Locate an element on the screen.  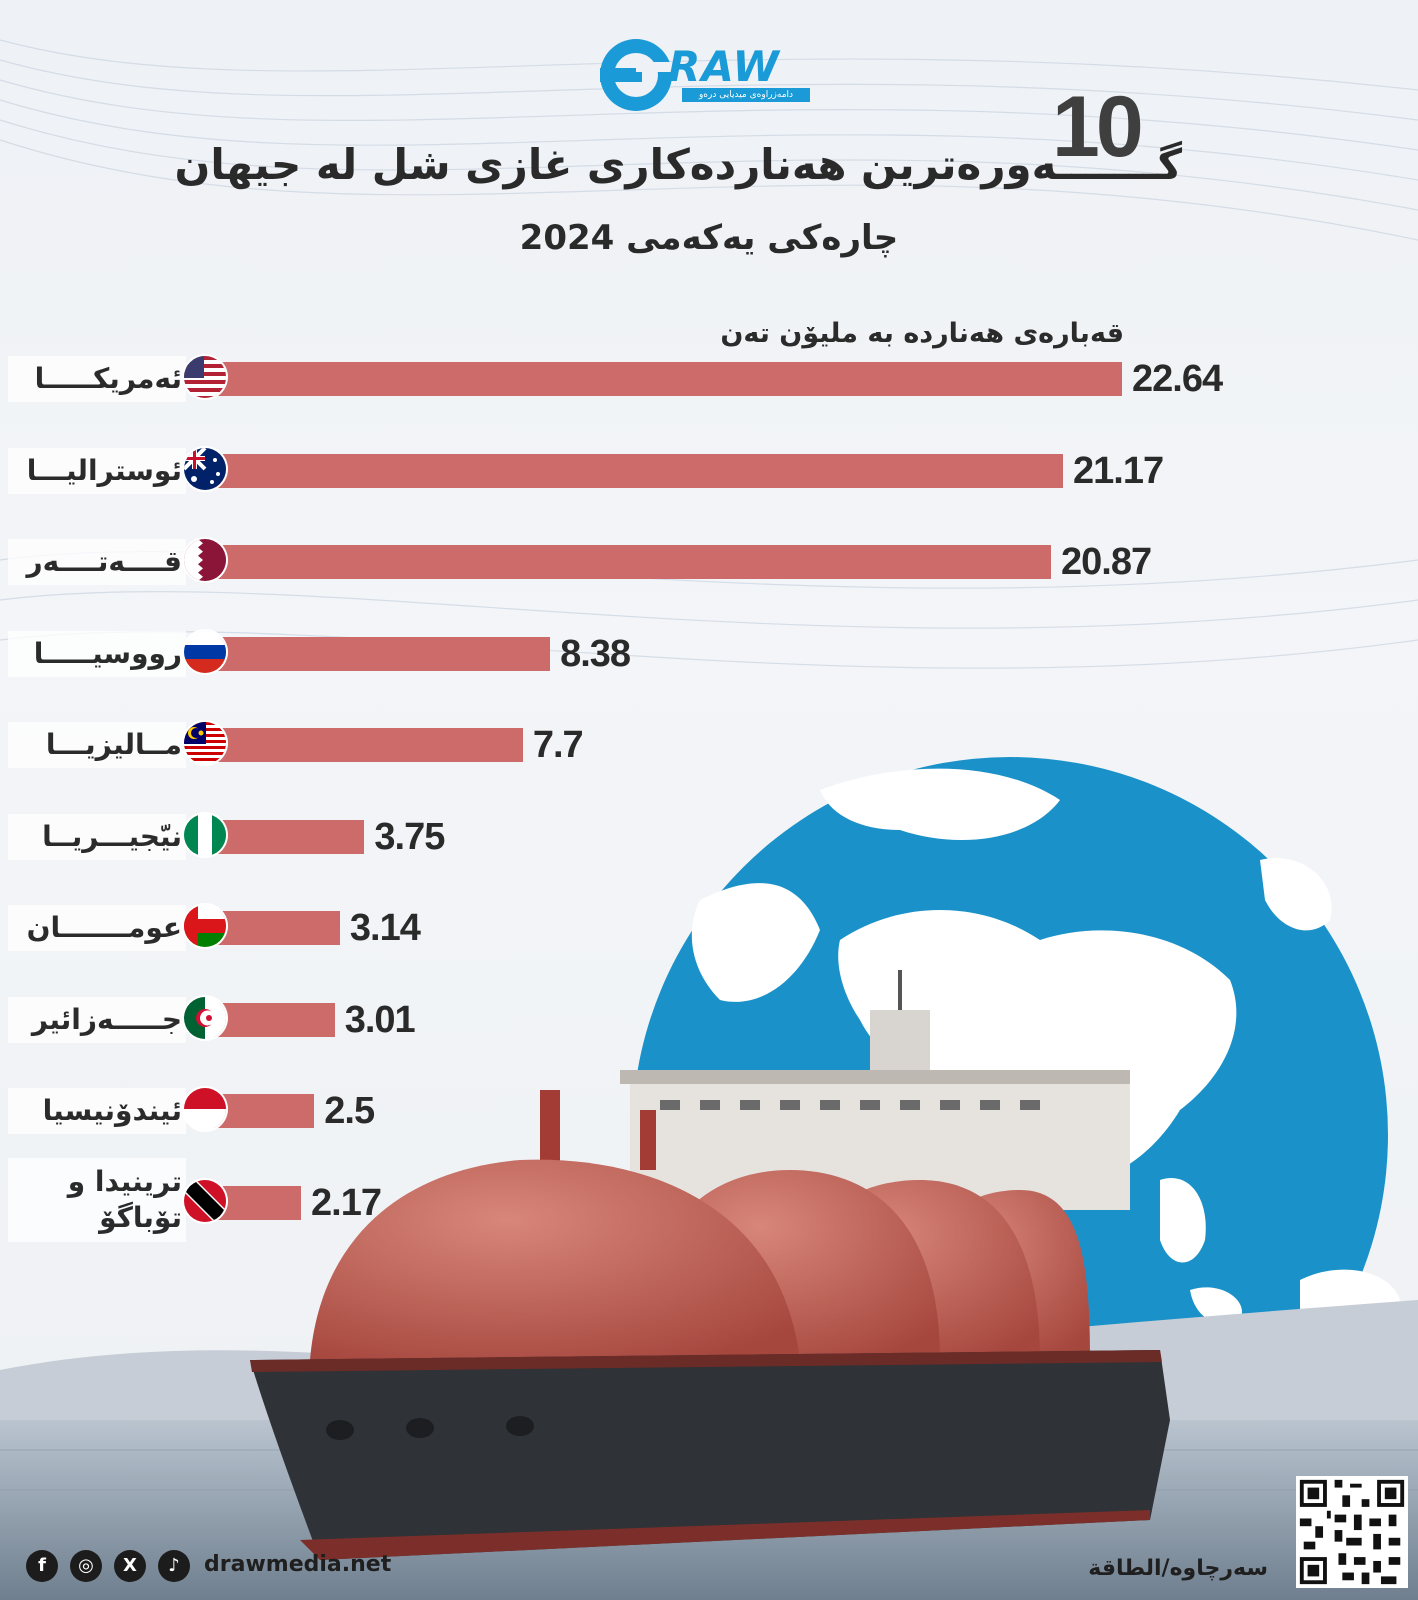
value-label: 7.7 is located at coordinates (558, 745).